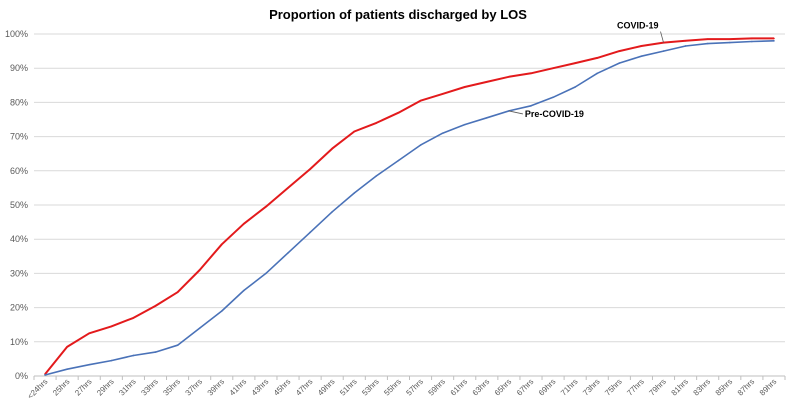 This screenshot has height=416, width=797. I want to click on x-tick-label: <24hrs, so click(38, 389).